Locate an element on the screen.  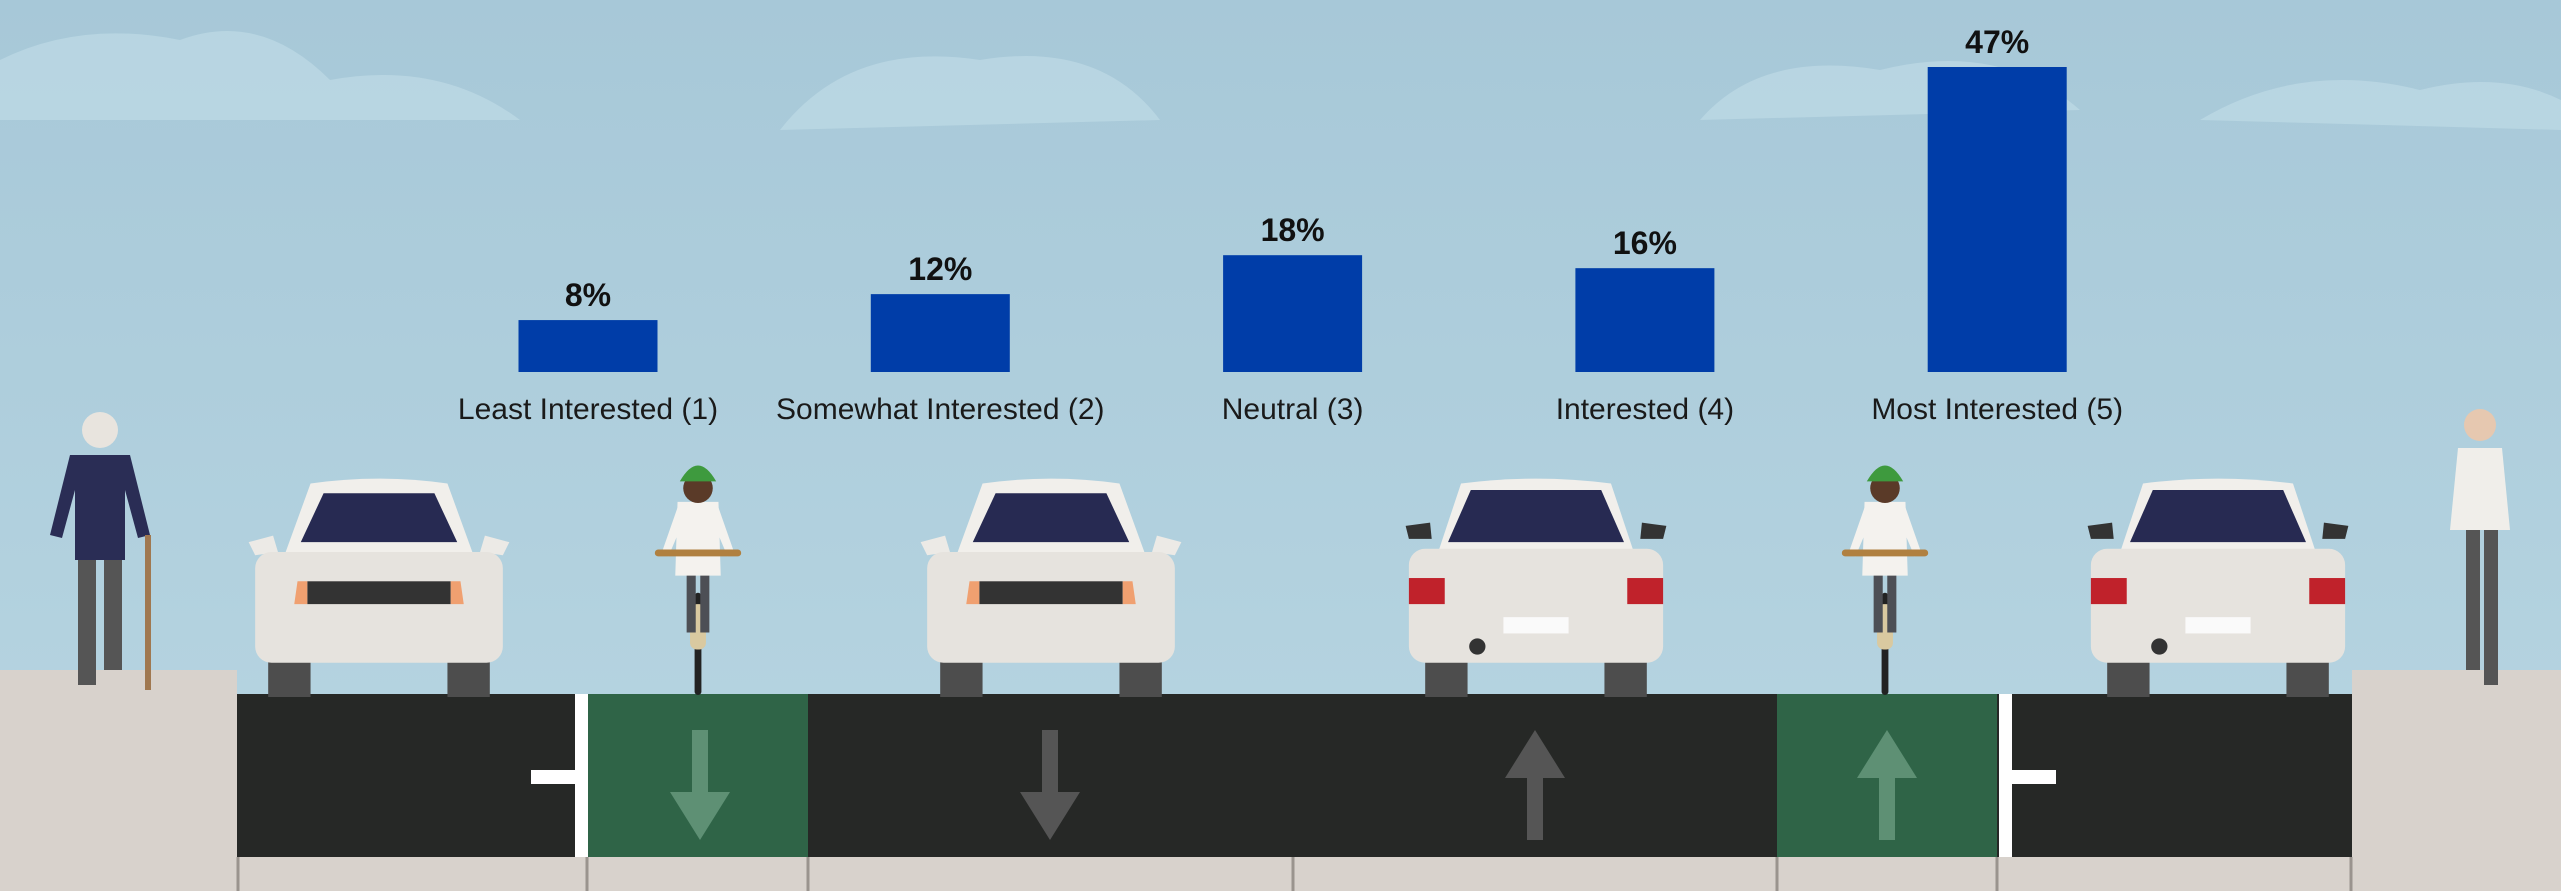
value-label: 12% is located at coordinates (940, 269).